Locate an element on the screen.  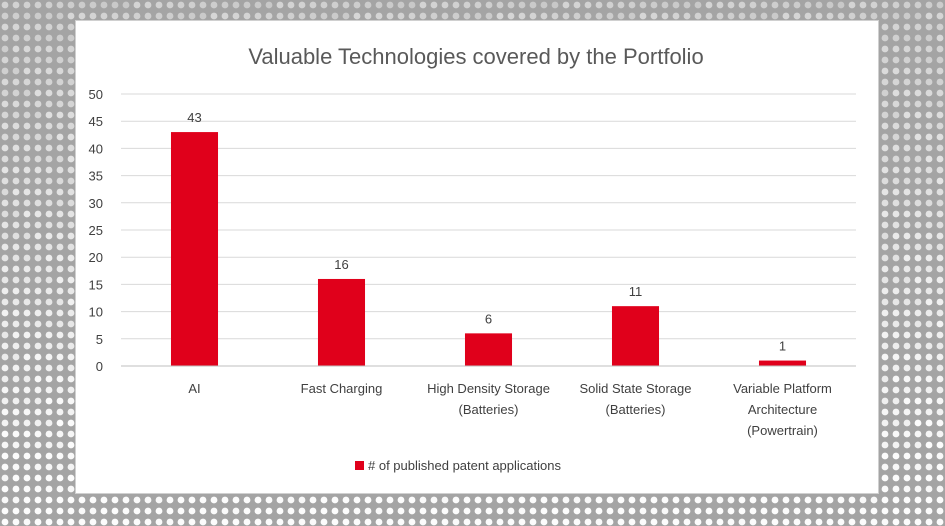
y-tick-label: 25 is located at coordinates (96, 230).